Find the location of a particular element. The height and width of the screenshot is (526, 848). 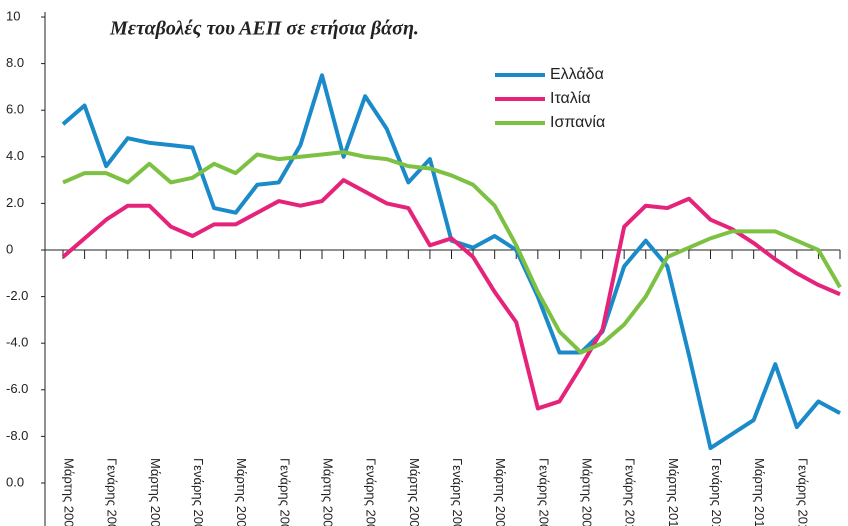

y-tick-label: 0 is located at coordinates (9, 248).